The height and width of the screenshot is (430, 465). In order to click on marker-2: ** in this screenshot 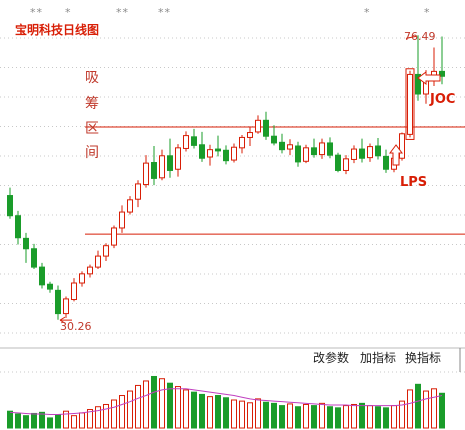, I will do `click(122, 12)`.